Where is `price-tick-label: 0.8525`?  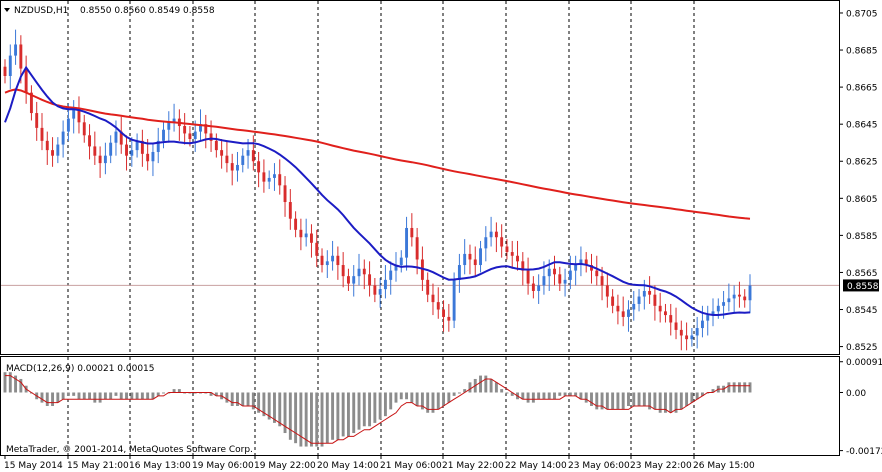 price-tick-label: 0.8525 is located at coordinates (862, 348).